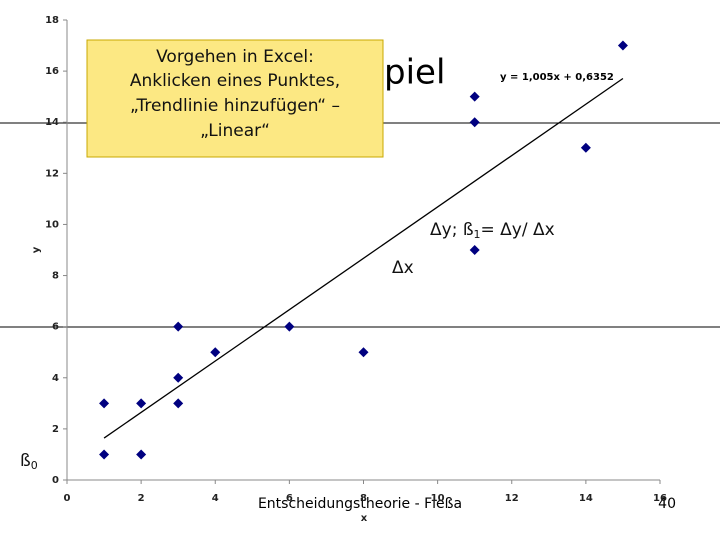  I want to click on y-tick-label: 10, so click(52, 224).